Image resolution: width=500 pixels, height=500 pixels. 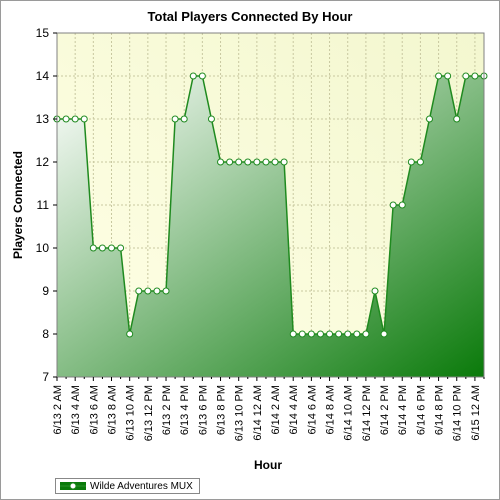 What do you see at coordinates (76, 410) in the screenshot?
I see `x-tick-label: 6/13 4 AM` at bounding box center [76, 410].